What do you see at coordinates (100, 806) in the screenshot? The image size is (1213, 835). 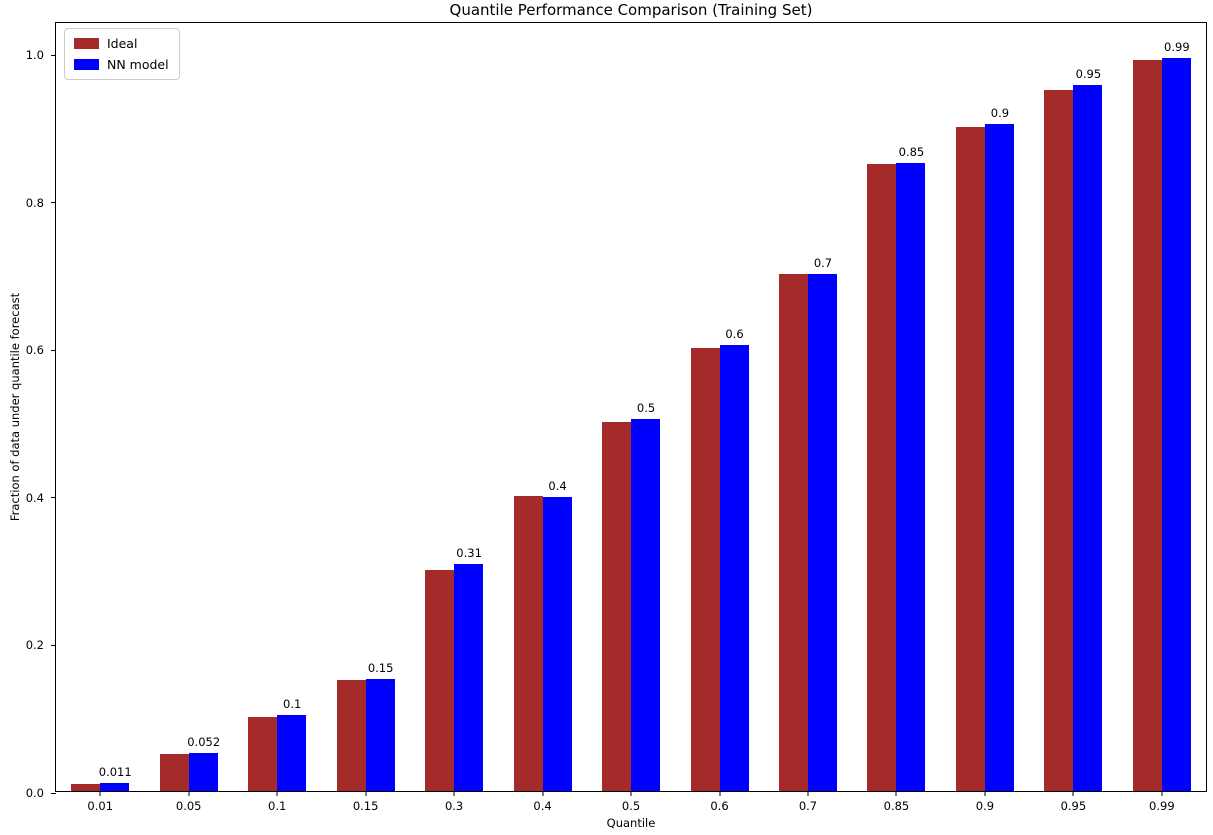 I see `x-tick-label: 0.01` at bounding box center [100, 806].